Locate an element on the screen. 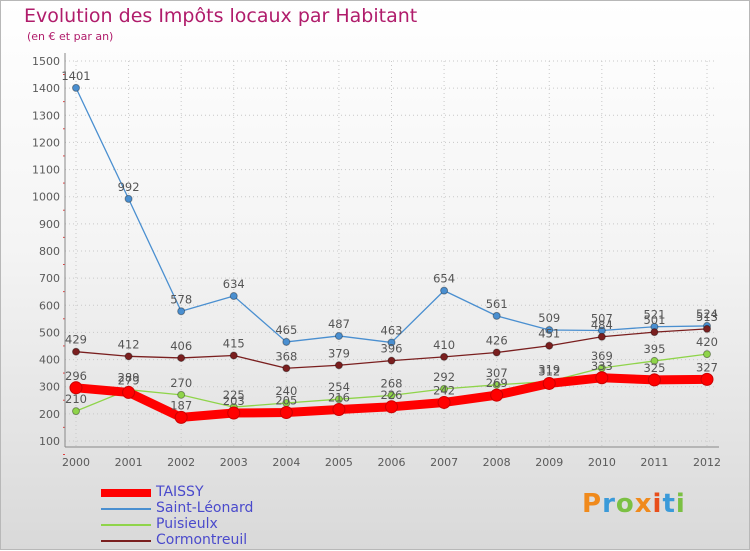 Image resolution: width=750 pixels, height=551 pixels. data-label-saint-leonard: 654 is located at coordinates (444, 279).